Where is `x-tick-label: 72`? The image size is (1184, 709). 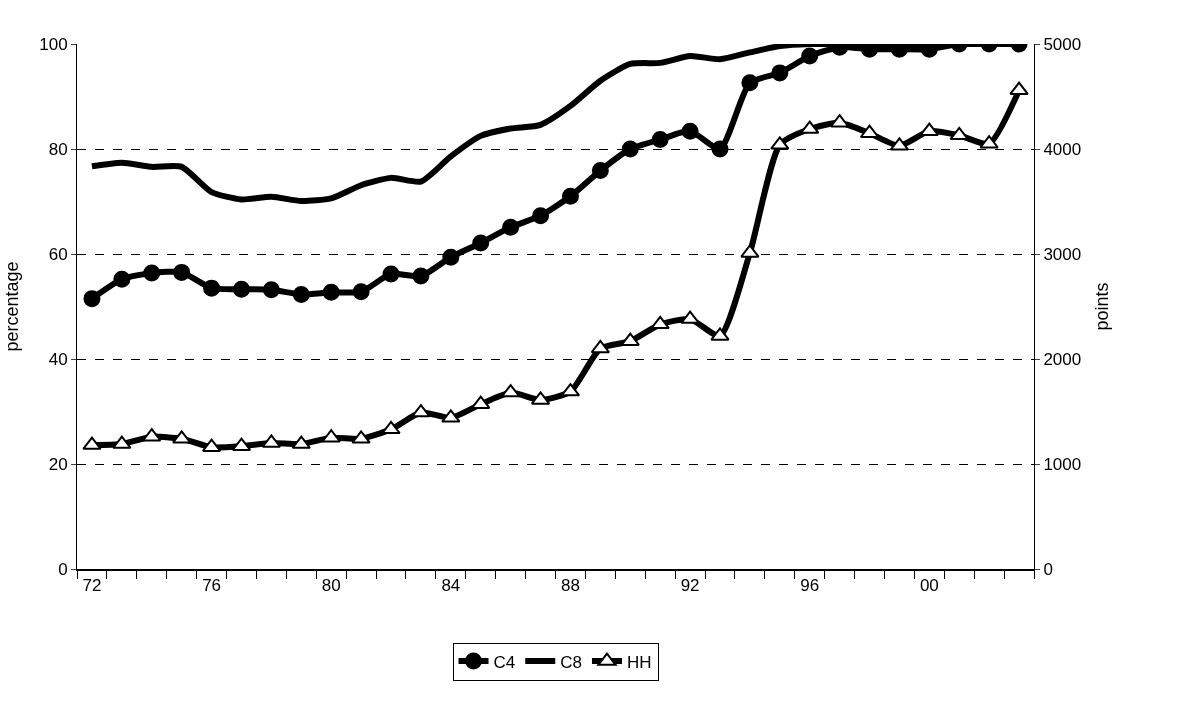 x-tick-label: 72 is located at coordinates (92, 586).